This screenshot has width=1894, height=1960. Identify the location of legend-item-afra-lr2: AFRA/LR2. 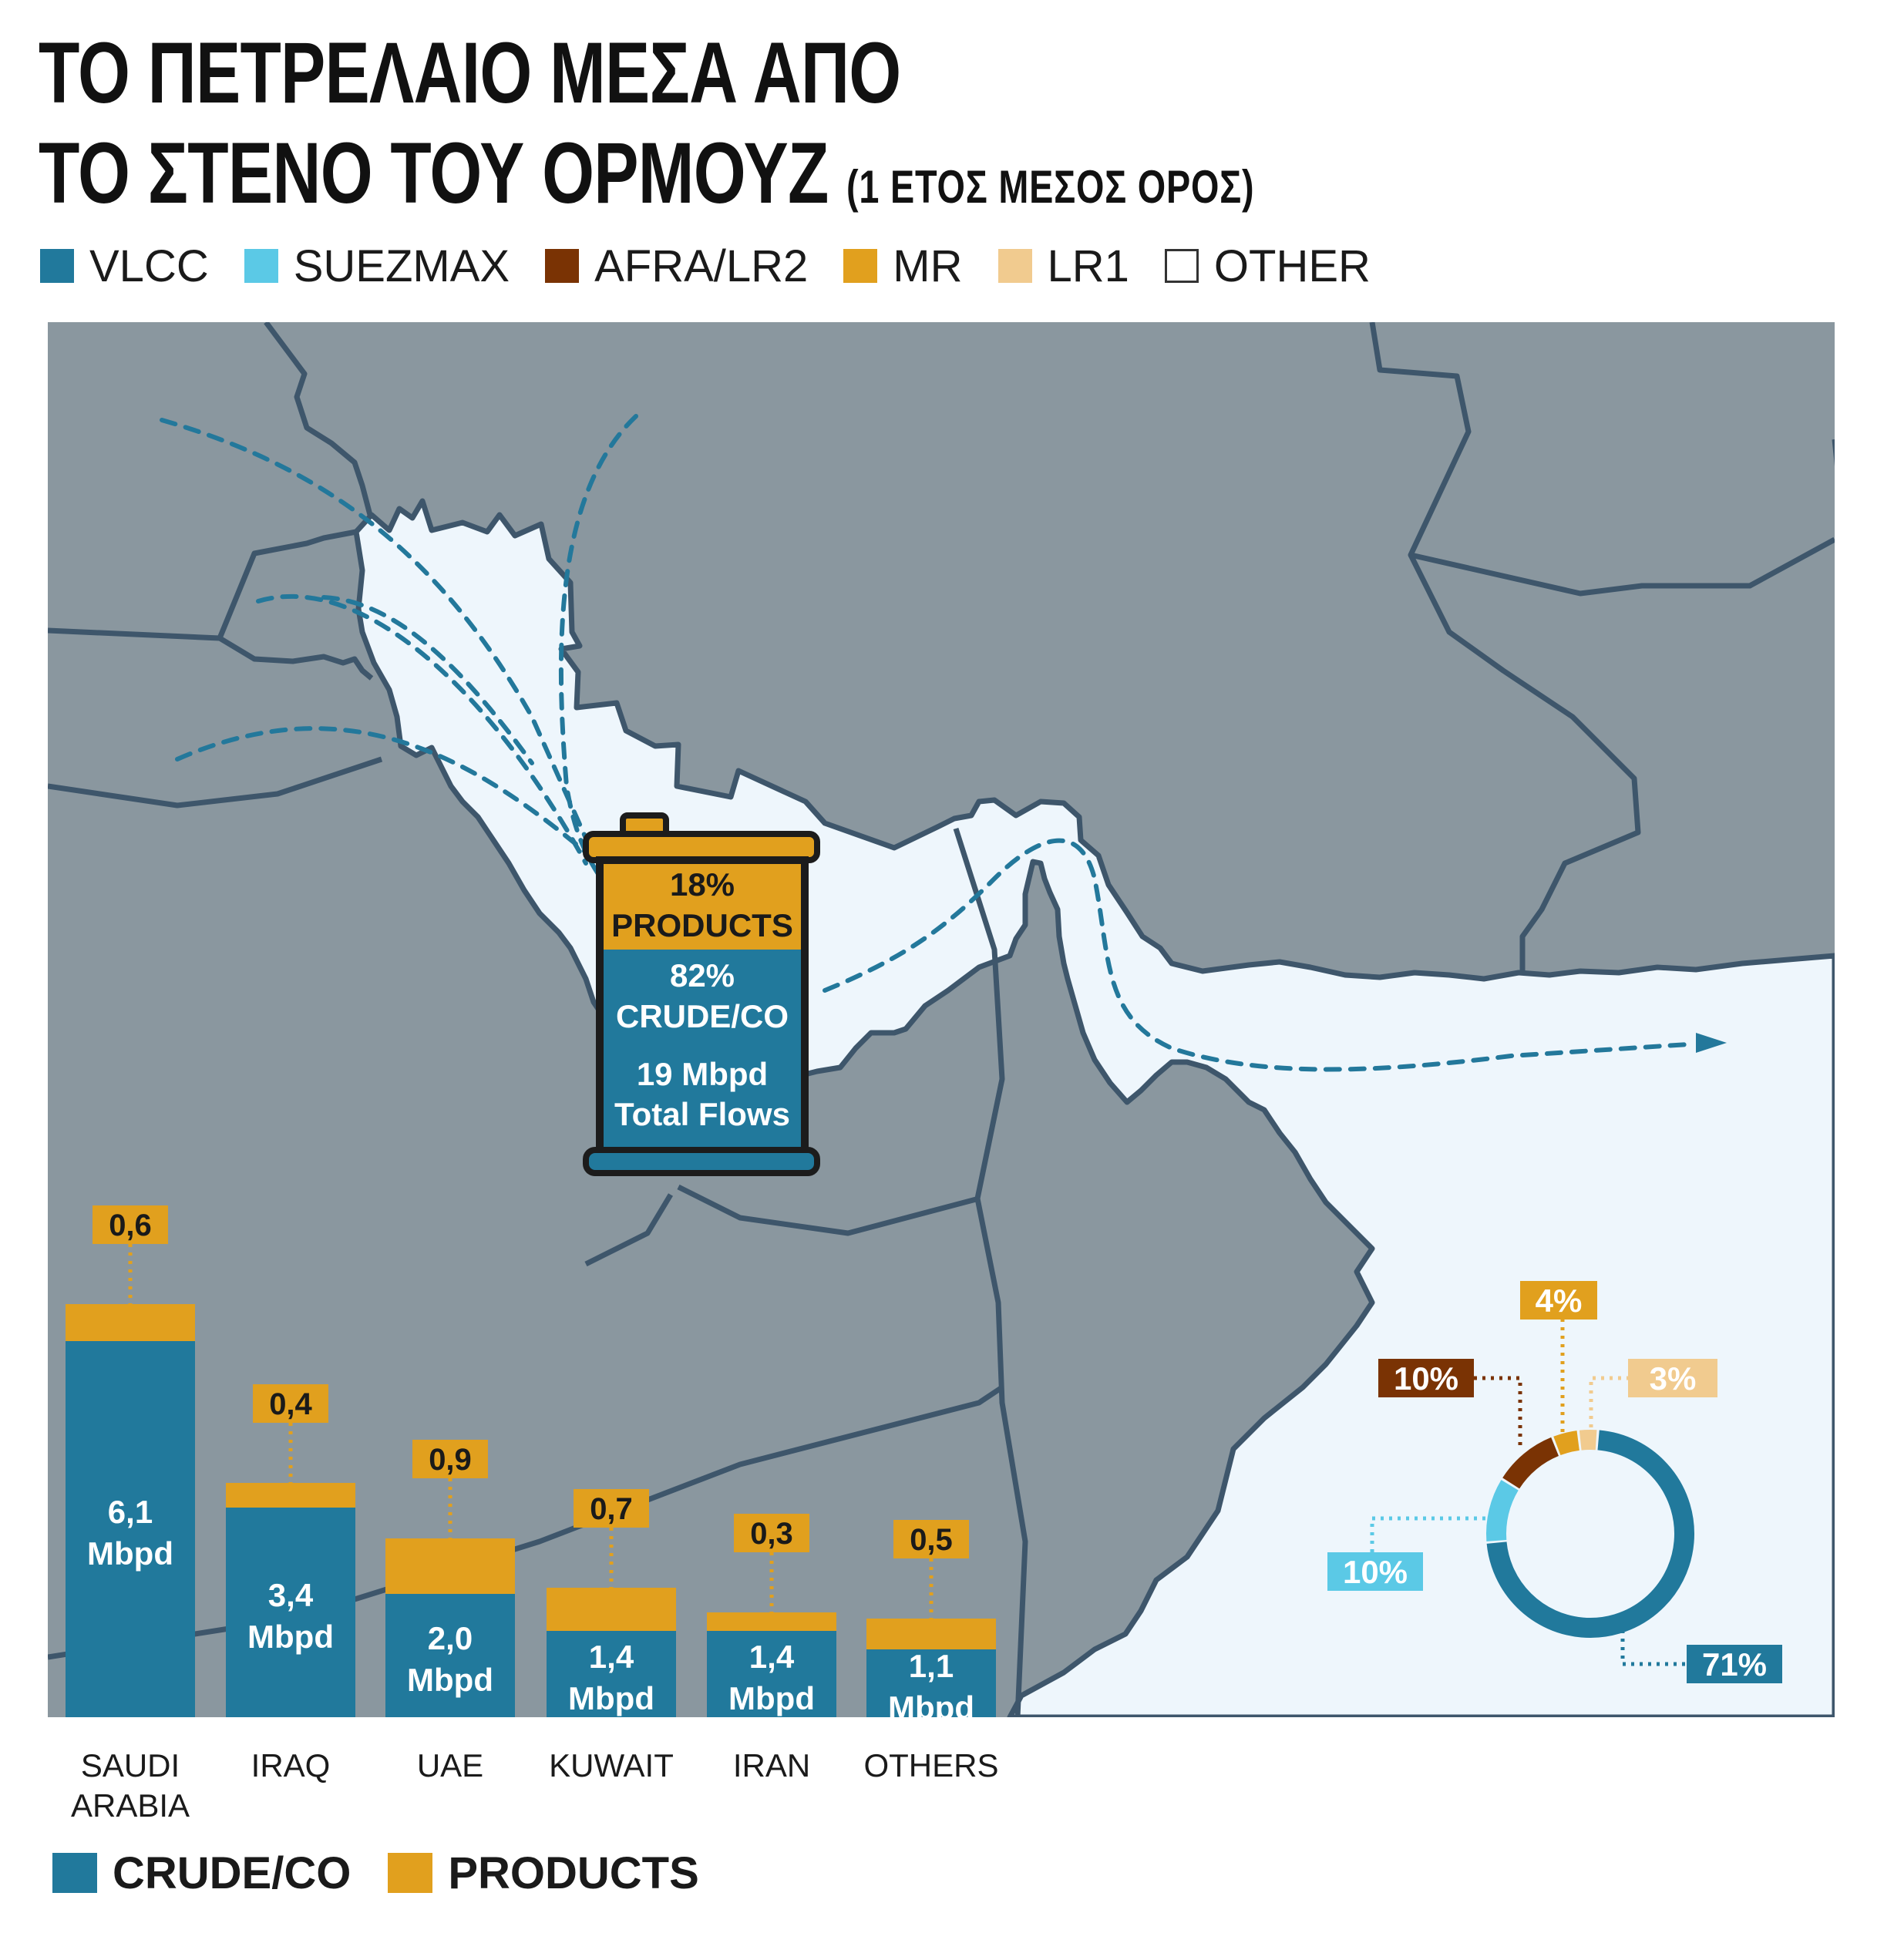
(676, 266).